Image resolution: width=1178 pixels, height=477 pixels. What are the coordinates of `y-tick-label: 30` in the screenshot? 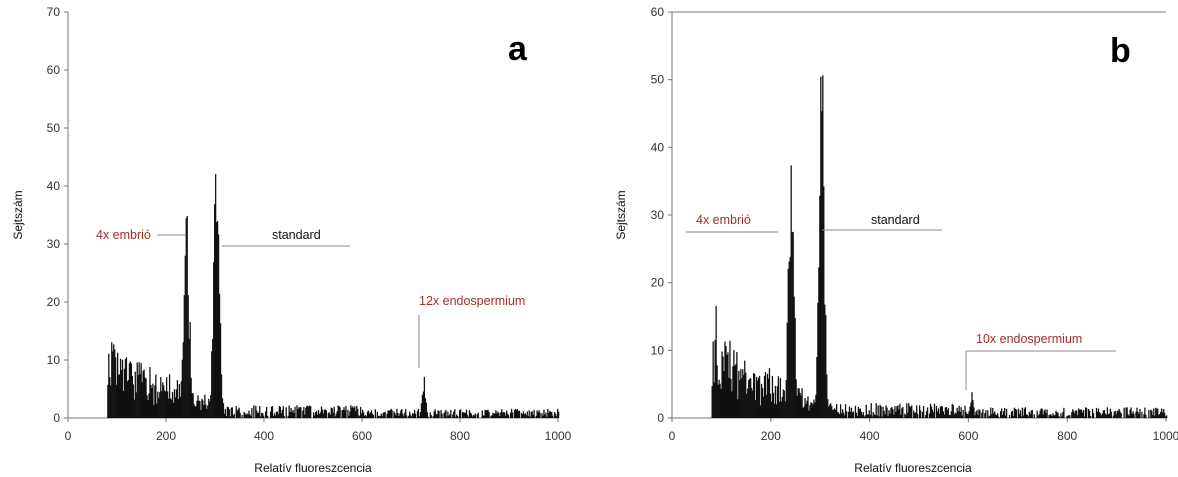 It's located at (658, 215).